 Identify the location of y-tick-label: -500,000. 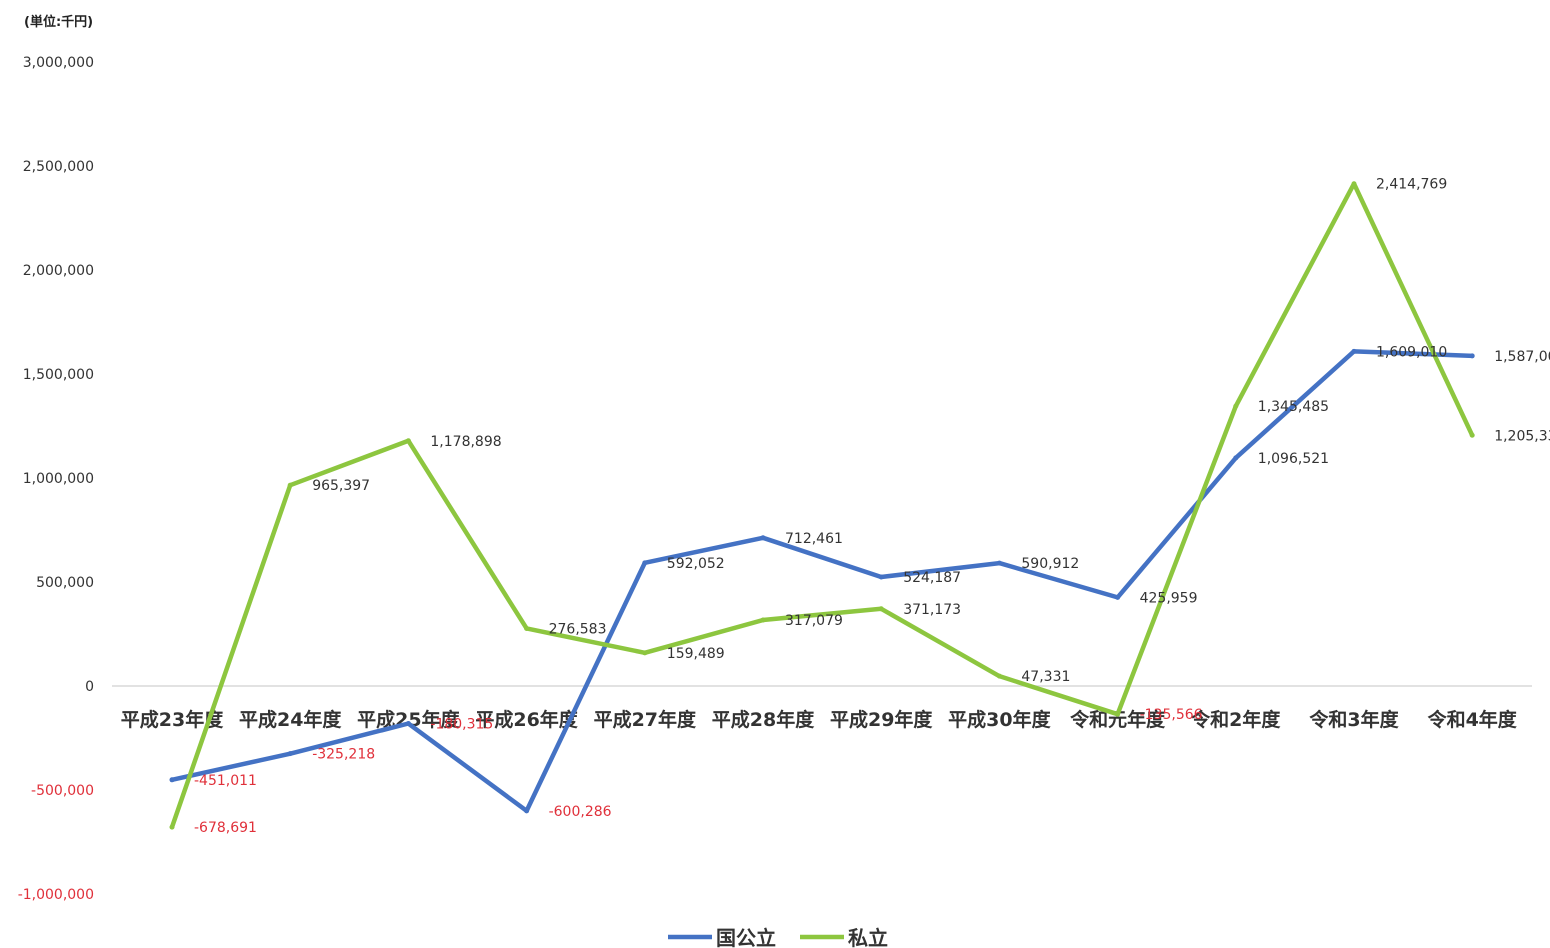
(62, 791).